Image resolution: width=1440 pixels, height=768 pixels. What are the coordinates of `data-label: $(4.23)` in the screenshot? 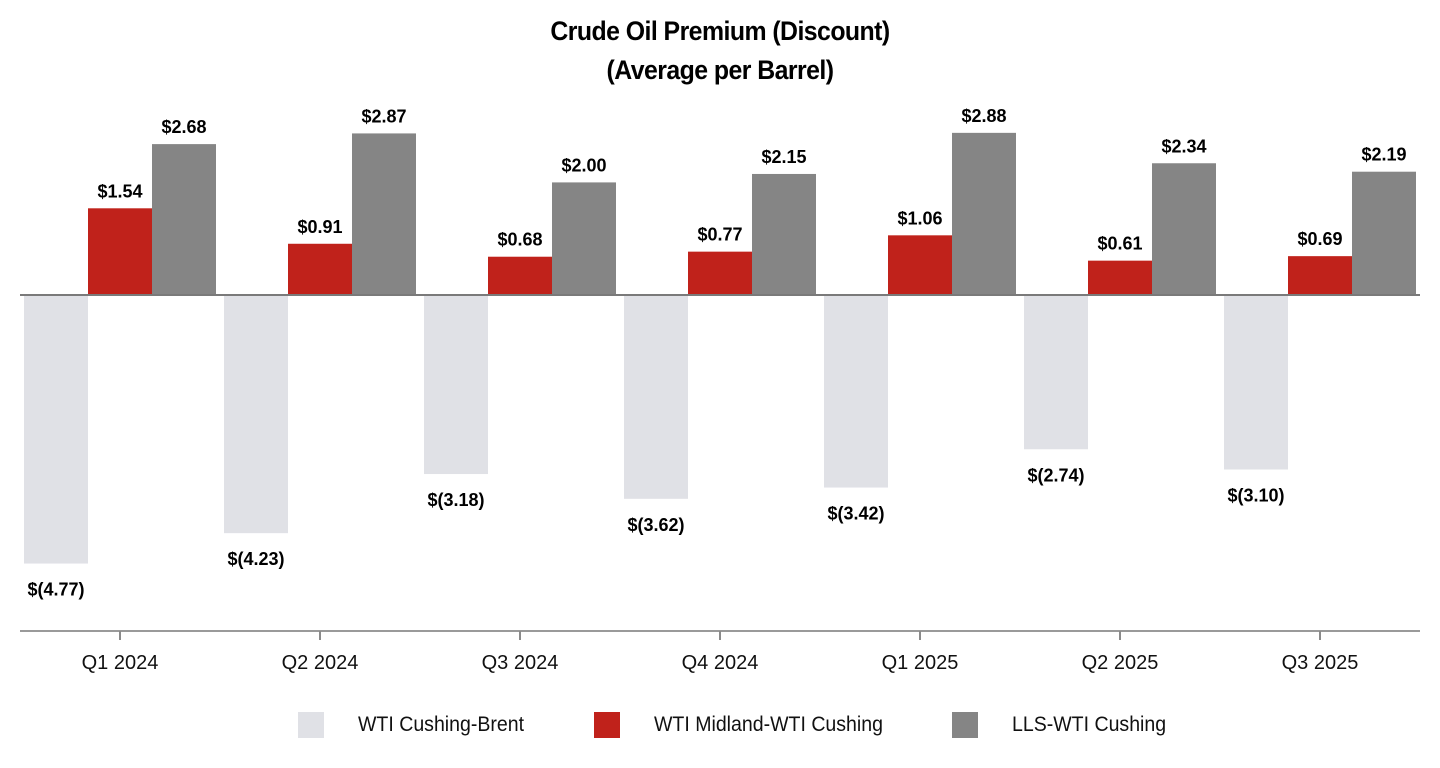 It's located at (255, 559).